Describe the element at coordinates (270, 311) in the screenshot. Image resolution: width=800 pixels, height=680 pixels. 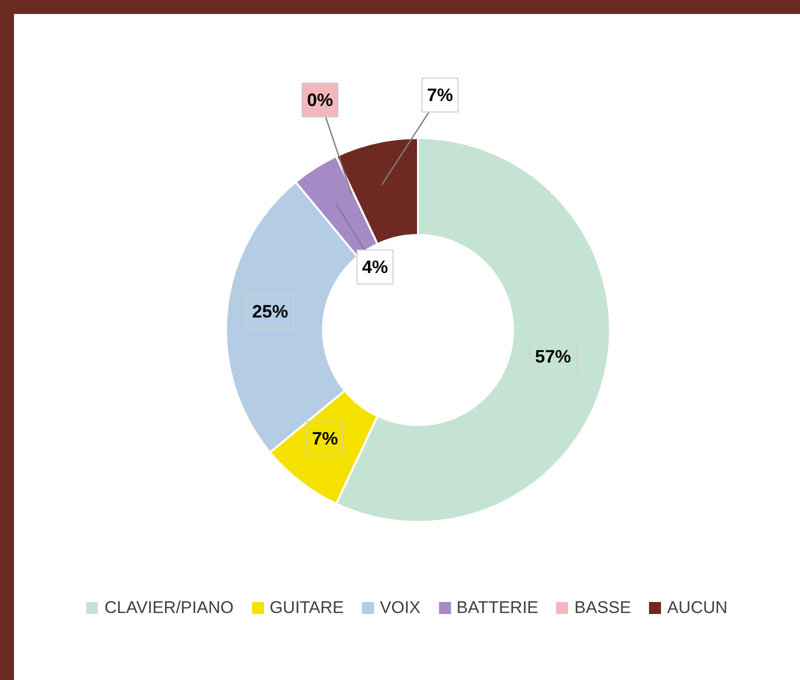
I see `data-label: 25%` at that location.